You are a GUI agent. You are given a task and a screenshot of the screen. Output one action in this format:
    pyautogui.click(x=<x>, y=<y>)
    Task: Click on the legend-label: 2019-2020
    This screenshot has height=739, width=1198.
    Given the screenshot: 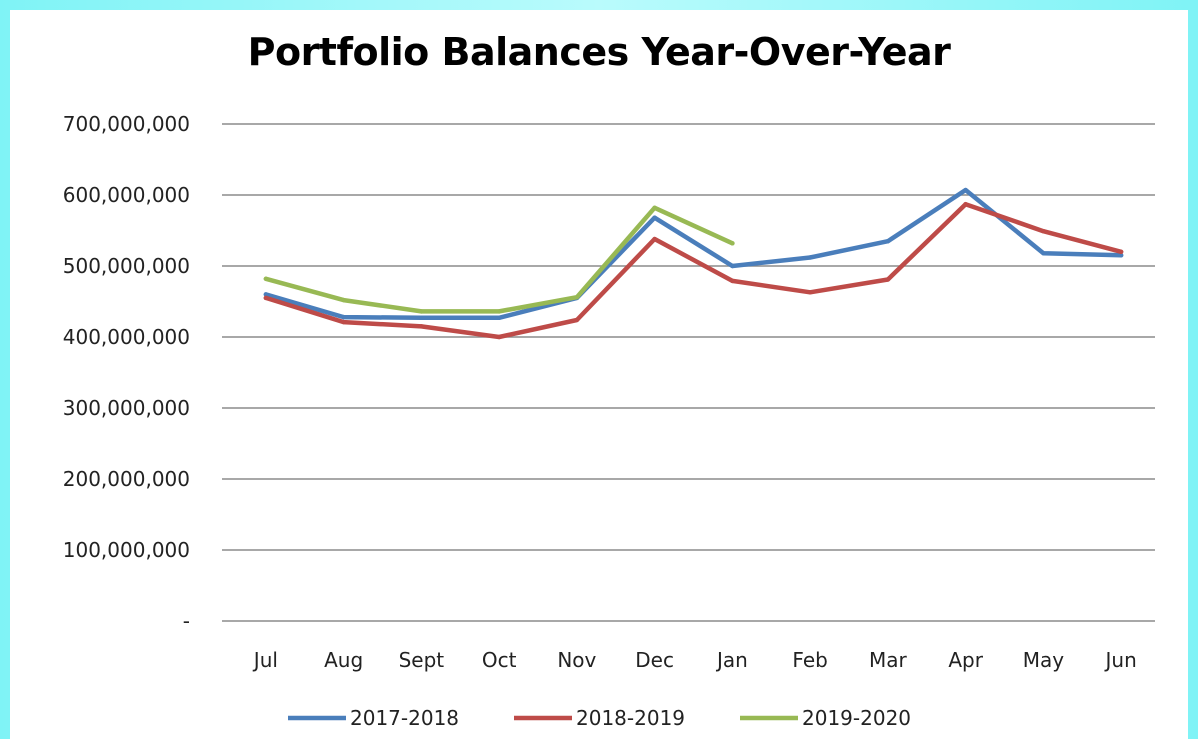 What is the action you would take?
    pyautogui.click(x=856, y=718)
    